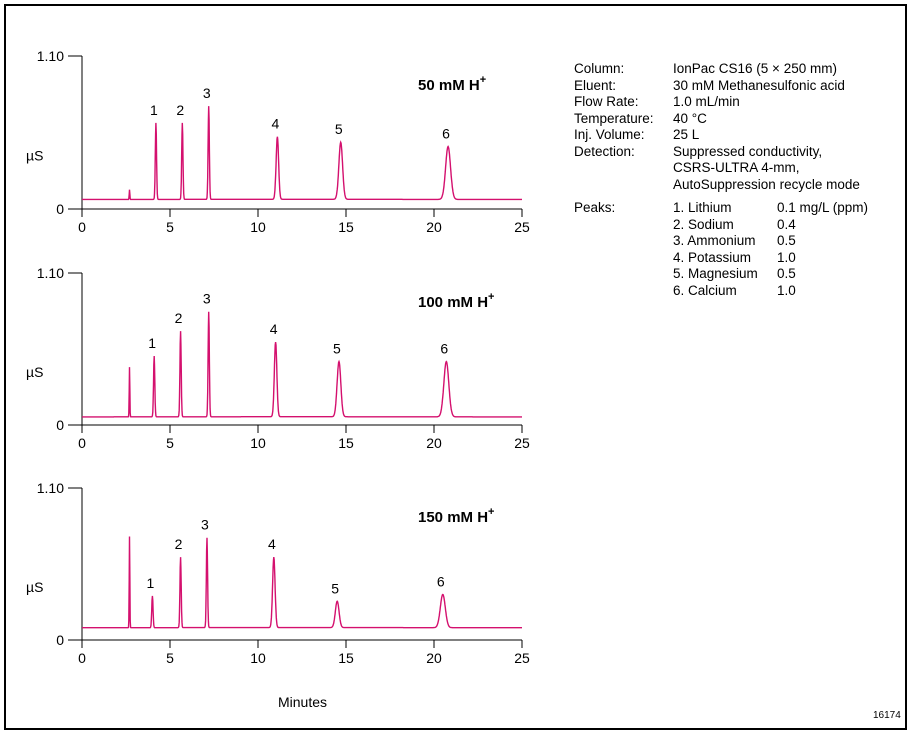 This screenshot has height=734, width=911. I want to click on condition-row: Column: IonPac CS16 (5 × 250 mm), so click(721, 69).